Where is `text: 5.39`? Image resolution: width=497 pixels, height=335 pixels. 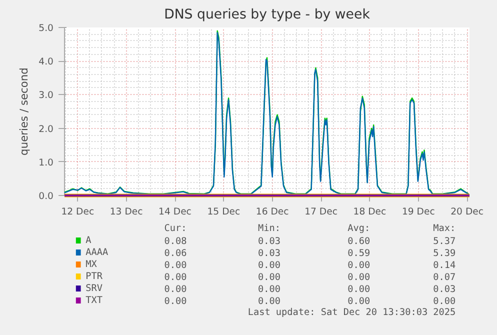 text: 5.39 is located at coordinates (444, 253).